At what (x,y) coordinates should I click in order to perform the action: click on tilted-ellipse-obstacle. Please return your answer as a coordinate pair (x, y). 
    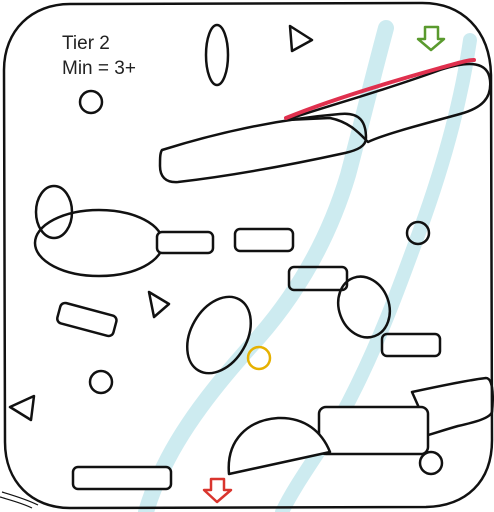
    Looking at the image, I should click on (364, 306).